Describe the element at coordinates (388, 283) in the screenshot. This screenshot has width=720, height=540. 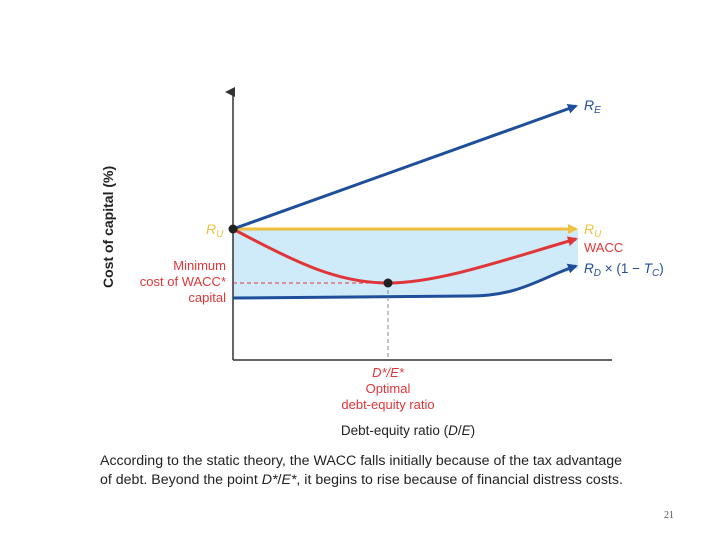
I see `min-wacc-point` at that location.